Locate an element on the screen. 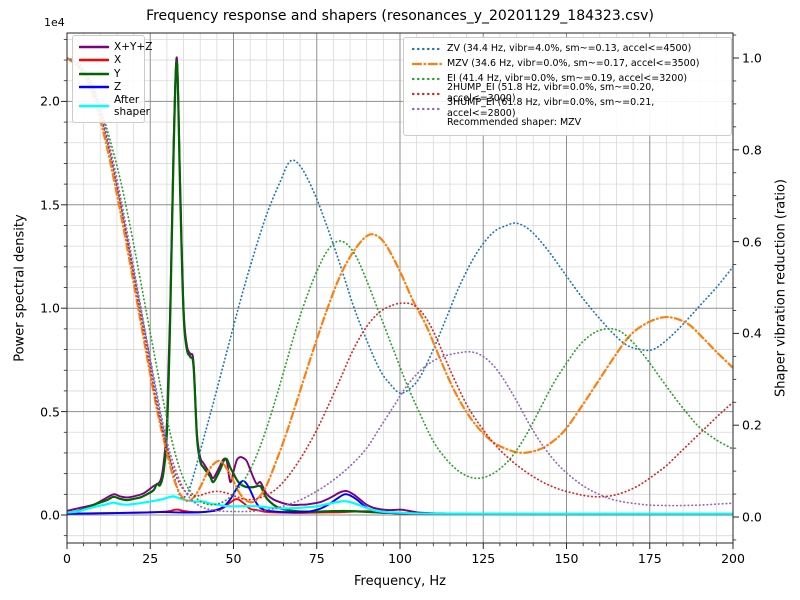  legend-recommended-shaper-note: Recommended shaper: MZV is located at coordinates (567, 123).